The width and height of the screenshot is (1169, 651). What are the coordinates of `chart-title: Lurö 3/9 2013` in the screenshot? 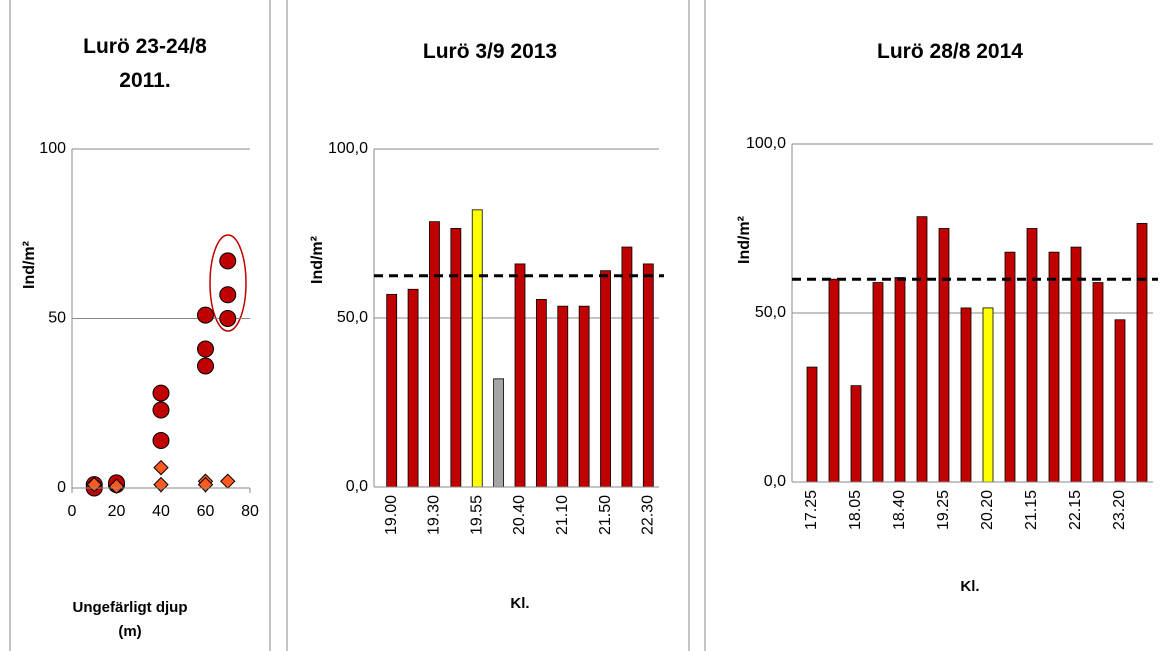 It's located at (490, 51).